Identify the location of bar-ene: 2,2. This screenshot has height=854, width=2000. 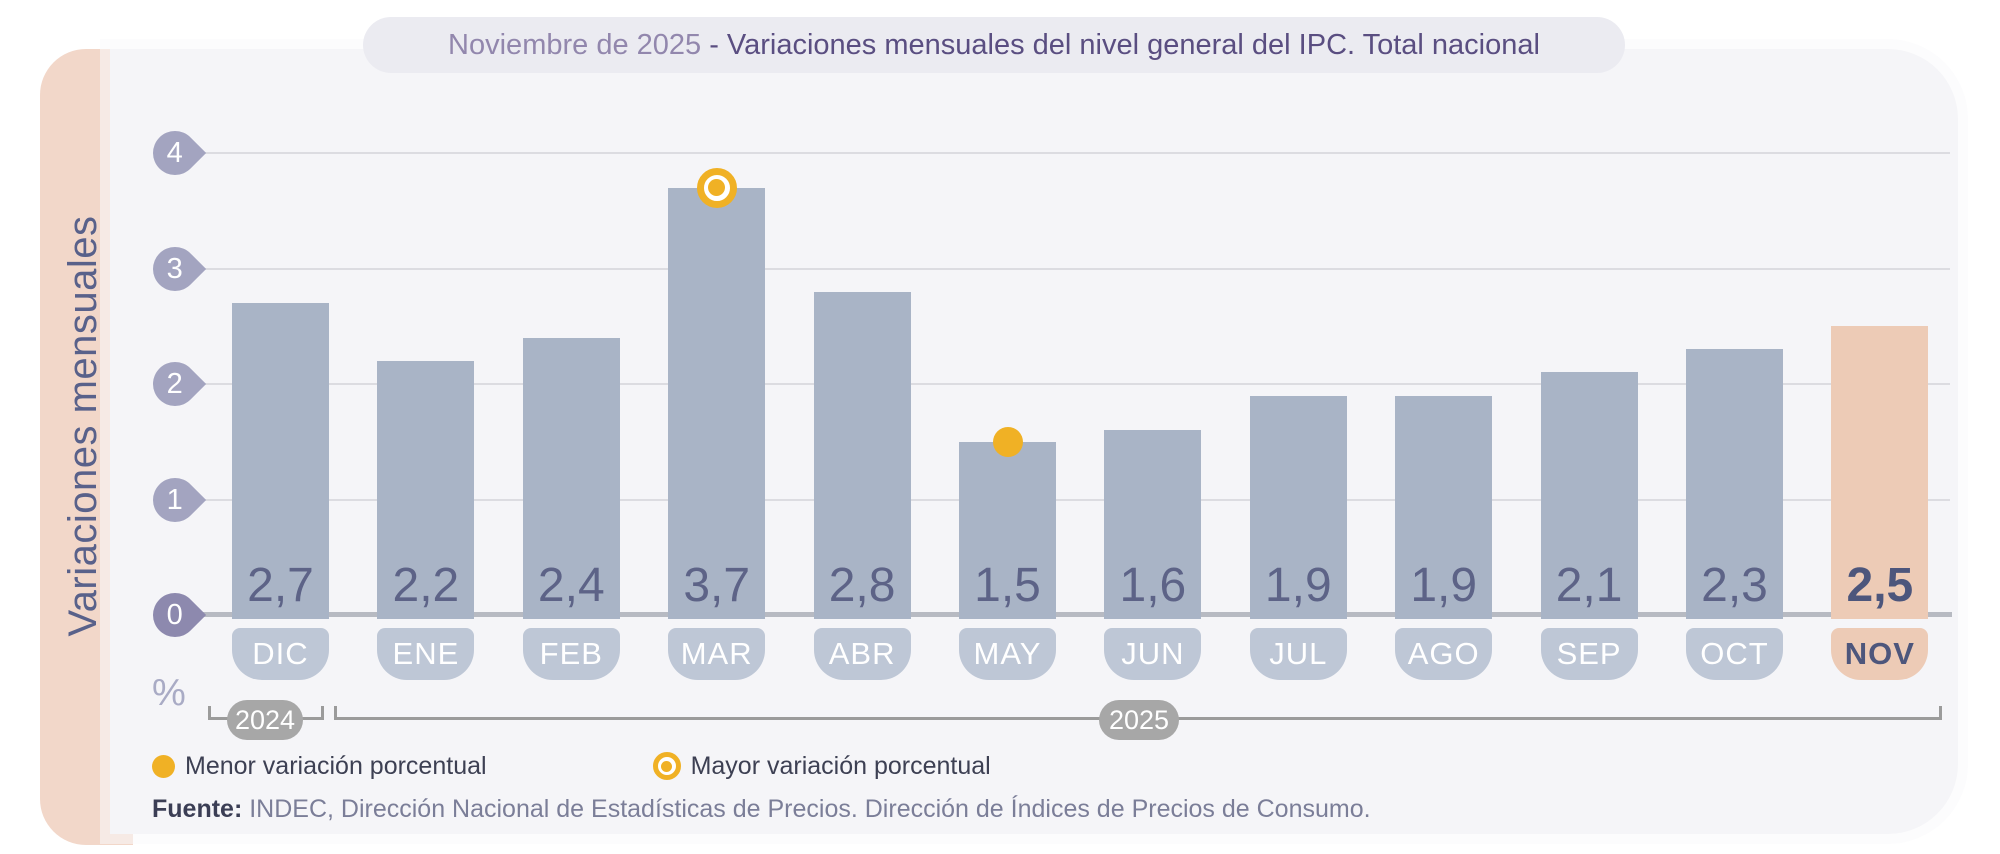
(426, 489).